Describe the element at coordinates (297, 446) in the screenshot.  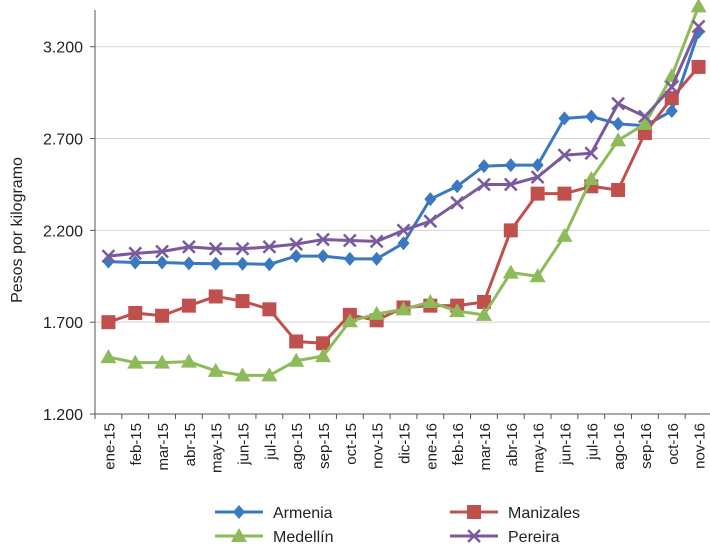
I see `x-tick-label: ago-15` at that location.